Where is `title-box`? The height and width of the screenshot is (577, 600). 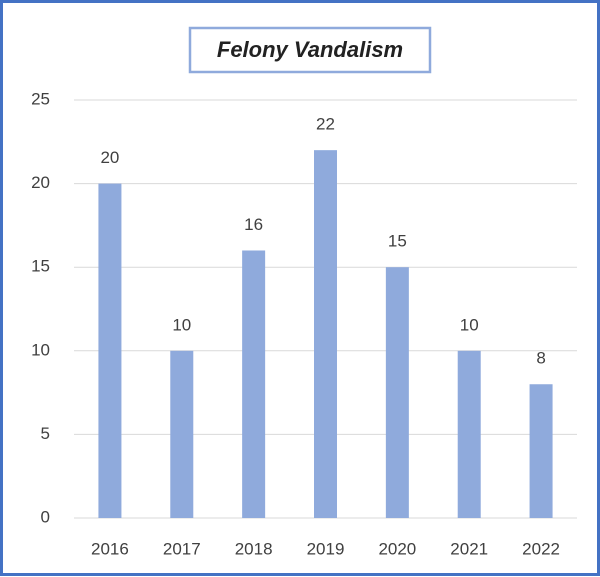
title-box is located at coordinates (310, 50).